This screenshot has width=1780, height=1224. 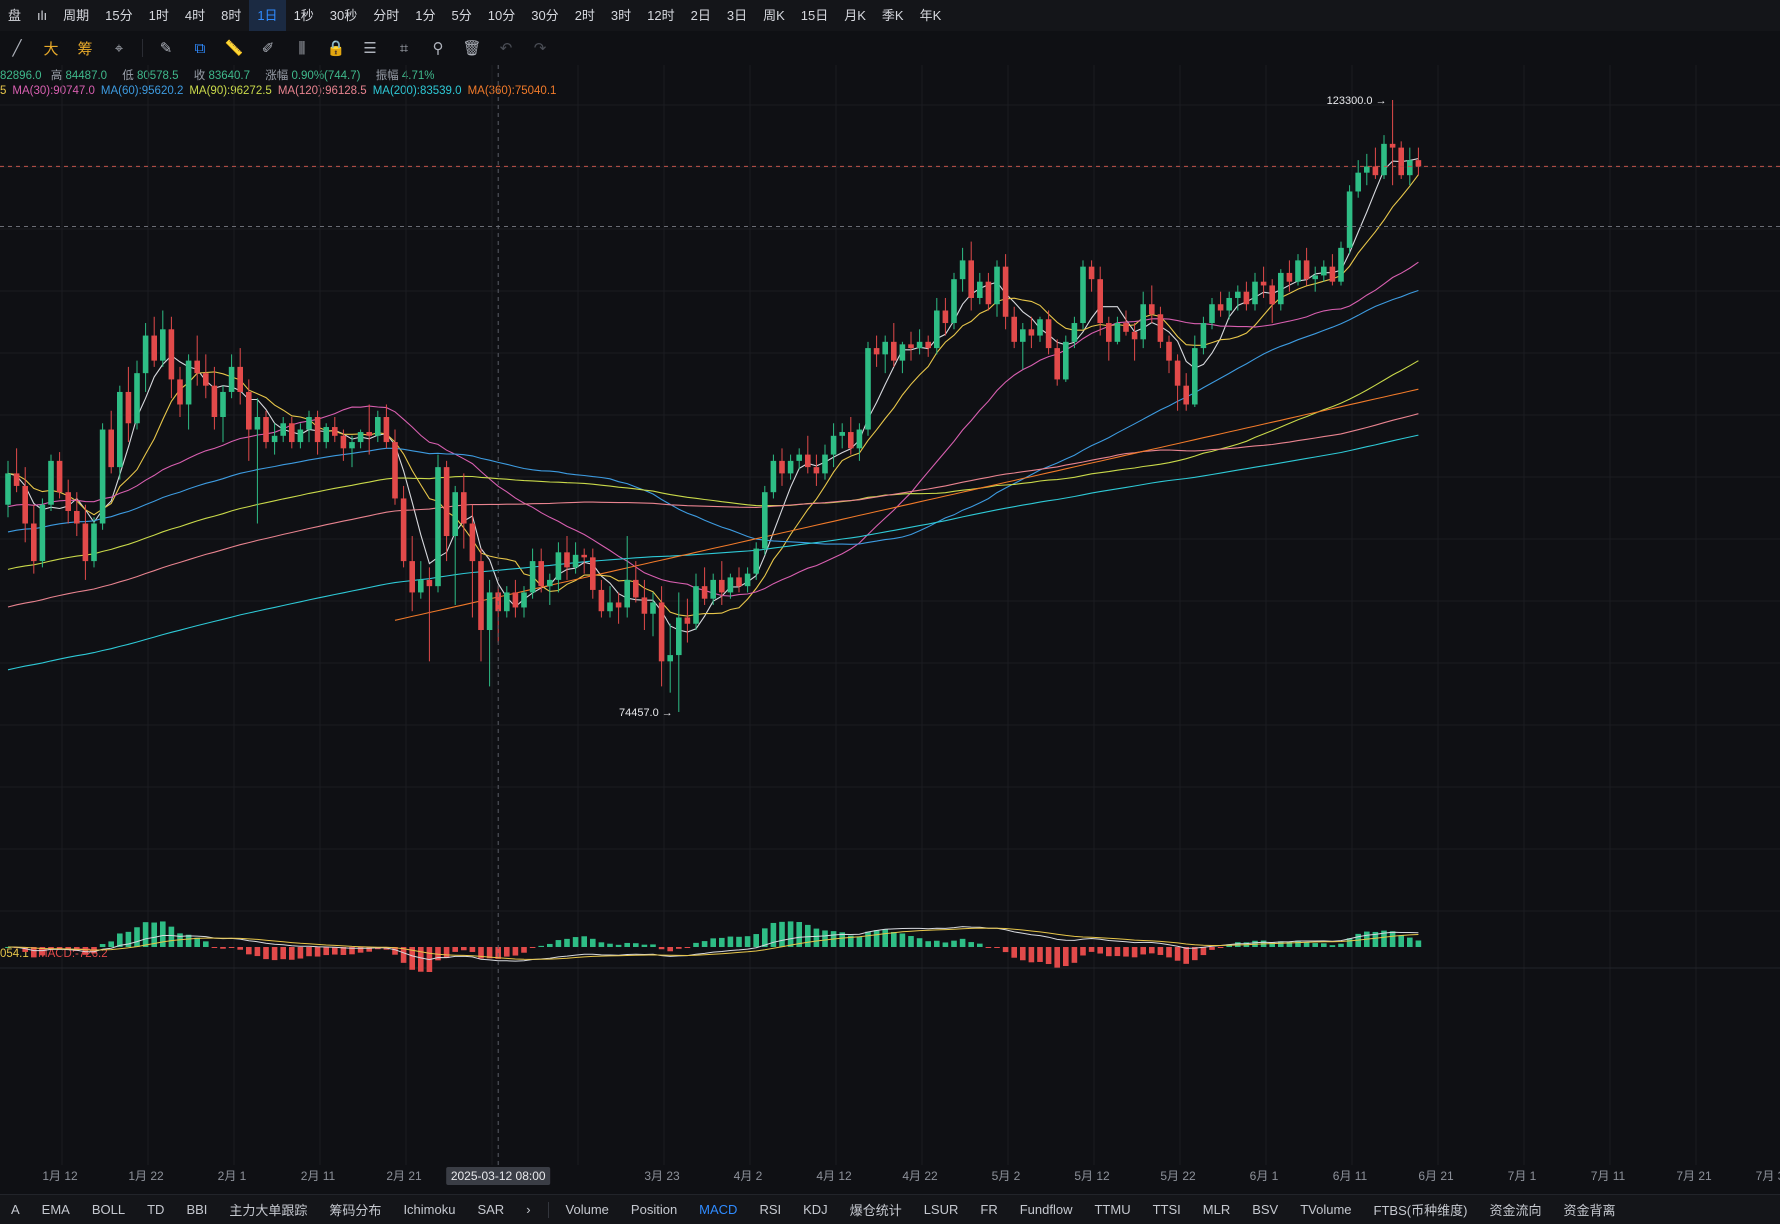 I want to click on indicator-tab: Position, so click(x=654, y=1209).